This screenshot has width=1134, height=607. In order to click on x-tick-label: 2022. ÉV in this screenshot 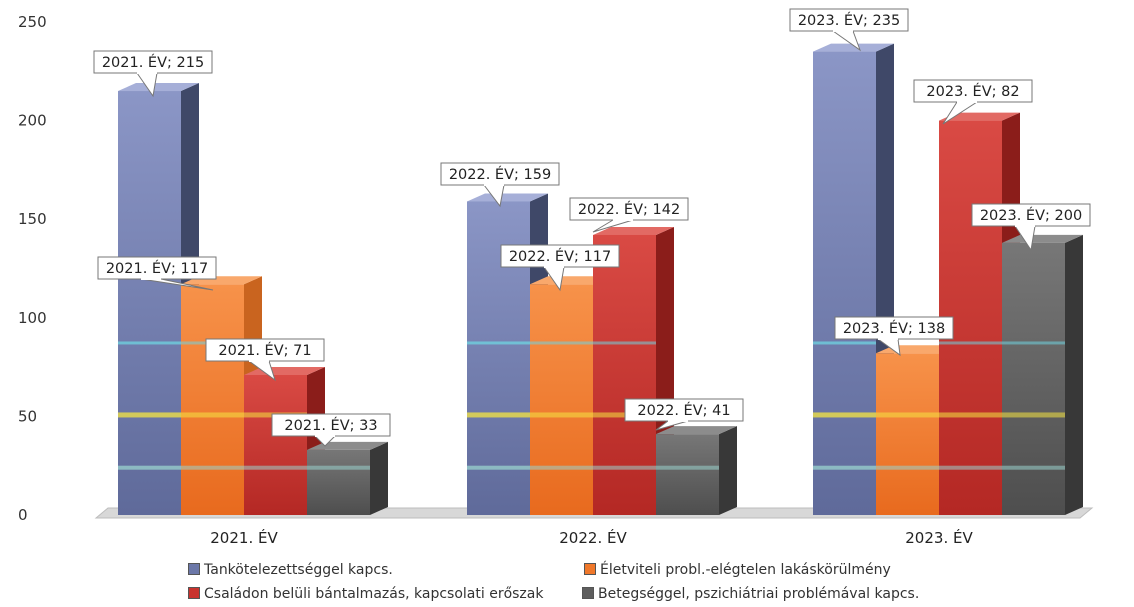, I will do `click(593, 537)`.